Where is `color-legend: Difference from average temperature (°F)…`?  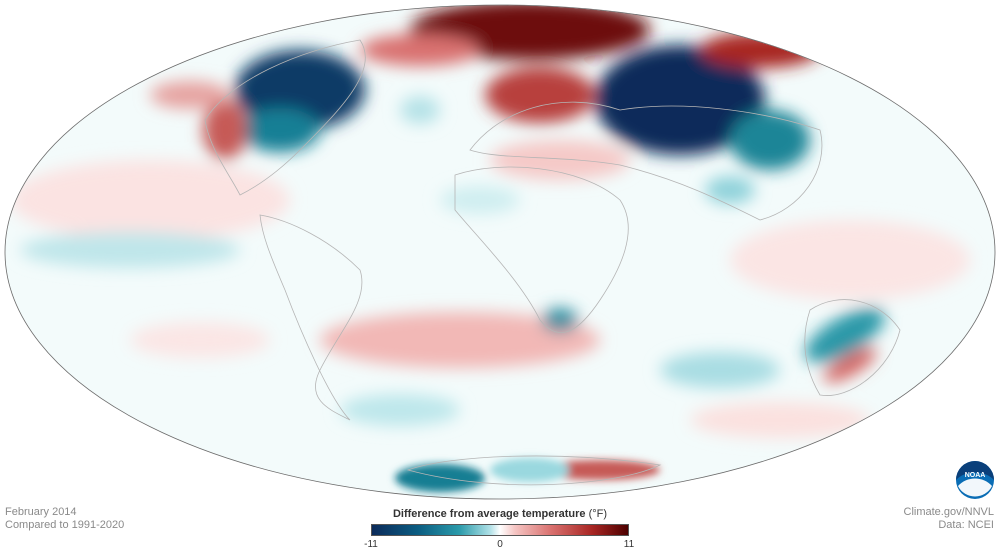
color-legend: Difference from average temperature (°F)… is located at coordinates (500, 531).